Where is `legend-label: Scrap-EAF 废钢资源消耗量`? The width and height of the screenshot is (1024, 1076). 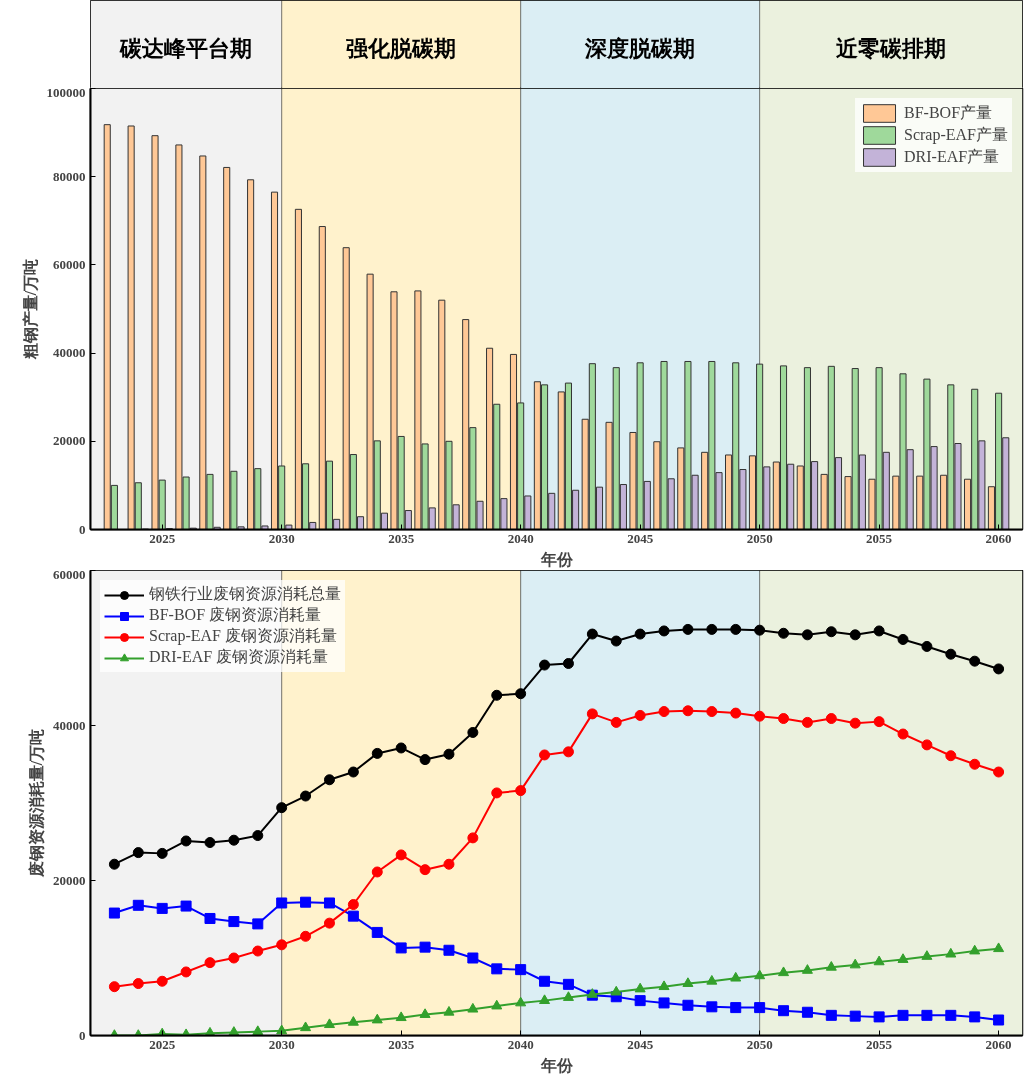 legend-label: Scrap-EAF 废钢资源消耗量 is located at coordinates (243, 636).